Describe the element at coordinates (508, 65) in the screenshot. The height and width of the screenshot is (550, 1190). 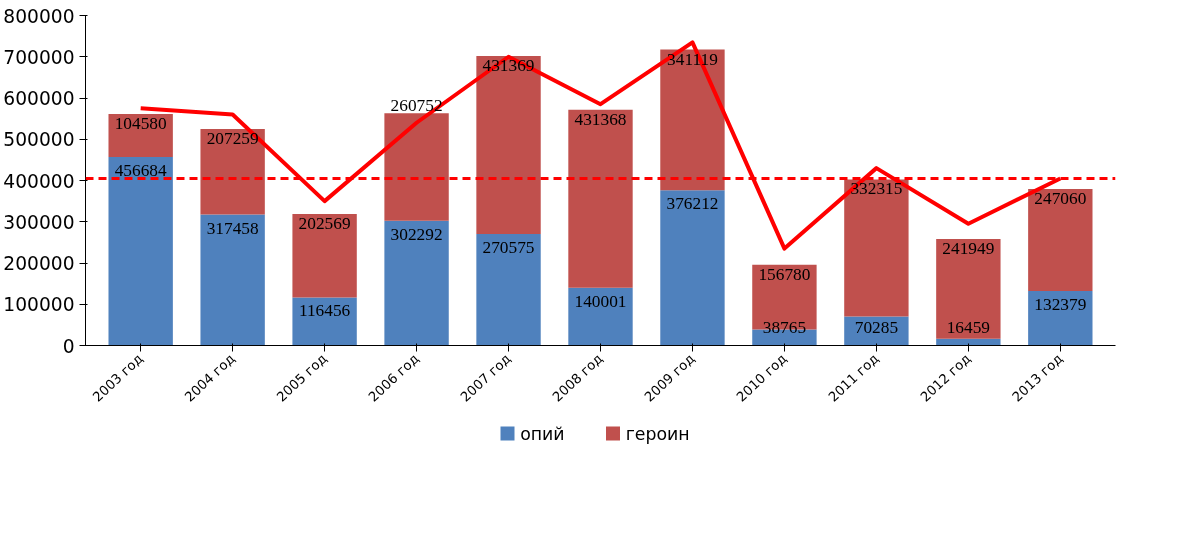
I see `data-label: 431369` at that location.